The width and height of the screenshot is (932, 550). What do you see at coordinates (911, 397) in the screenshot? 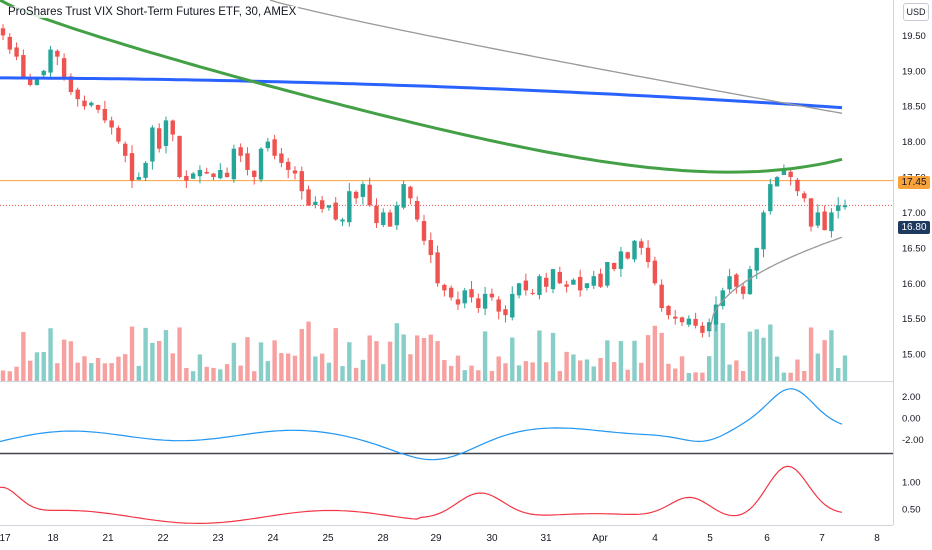
I see `osc1-tick-label: 2.00` at bounding box center [911, 397].